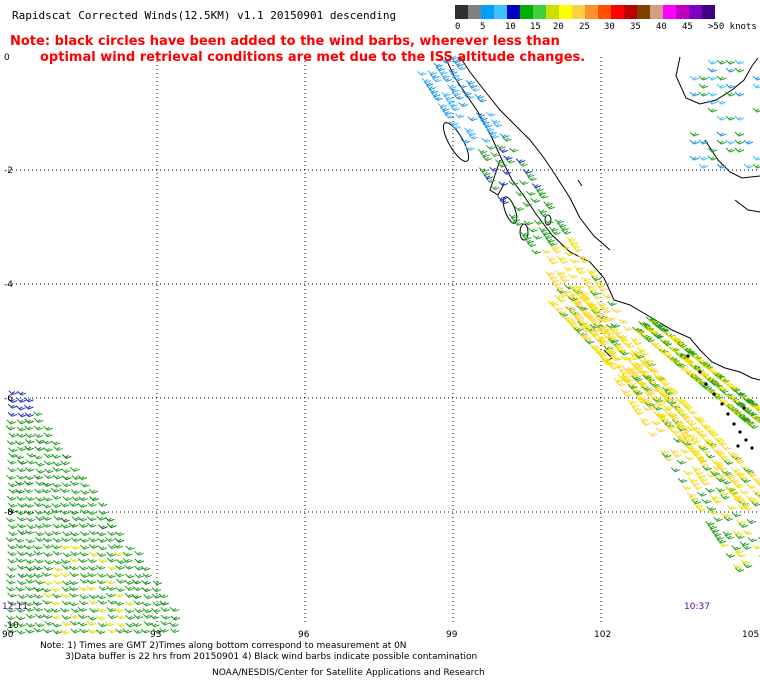 The image size is (760, 688). What do you see at coordinates (585, 12) in the screenshot?
I see `legend-color-bar` at bounding box center [585, 12].